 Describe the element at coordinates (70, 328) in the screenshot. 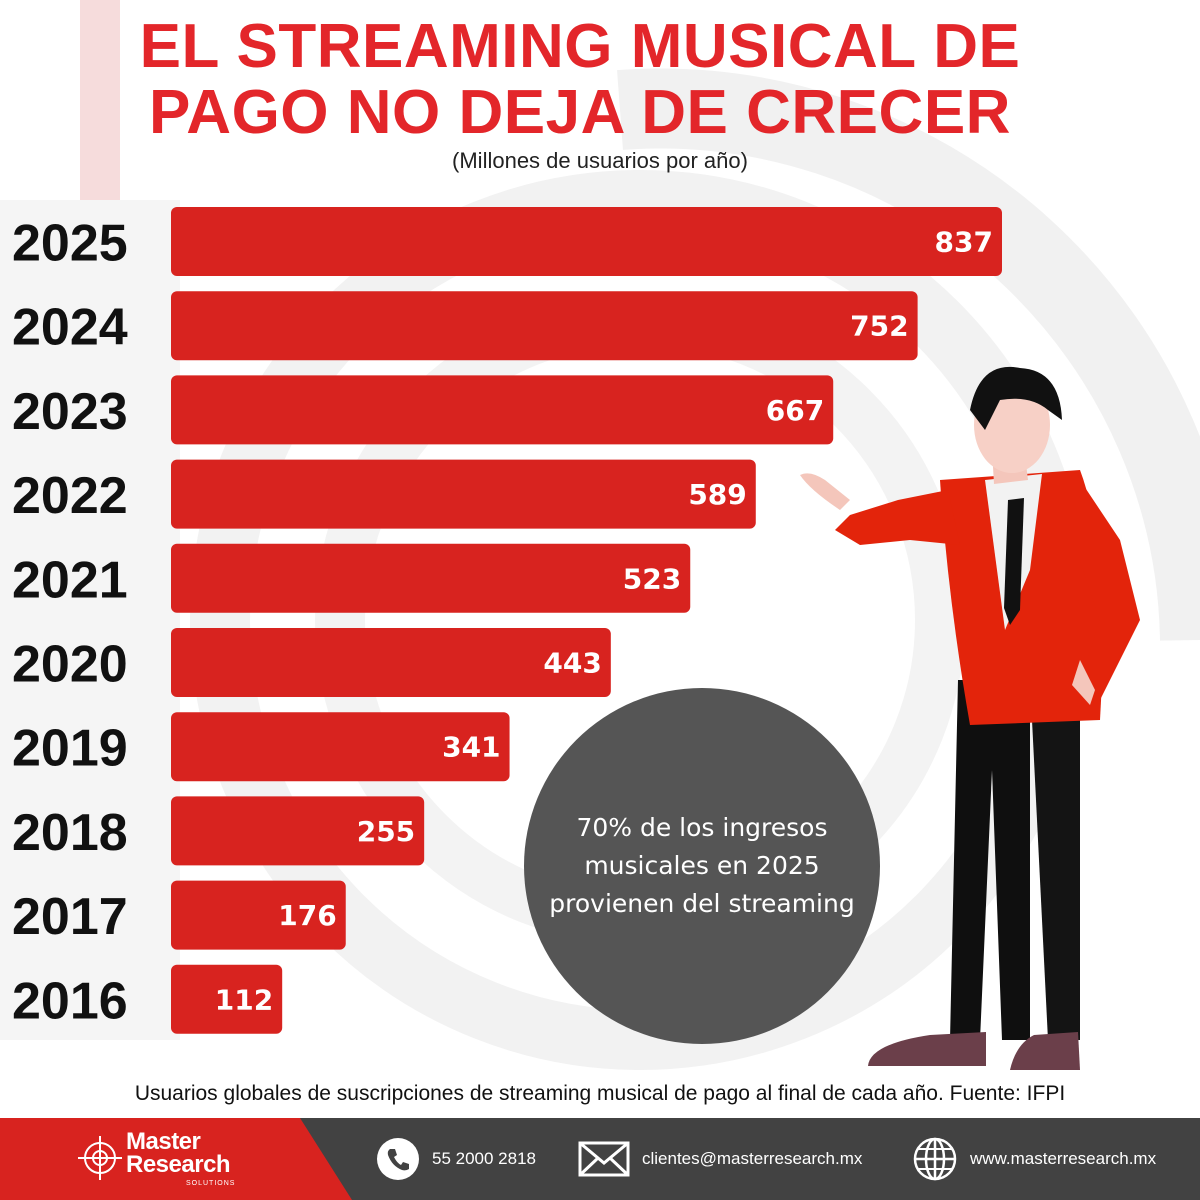

I see `year-label-2024: 2024` at that location.